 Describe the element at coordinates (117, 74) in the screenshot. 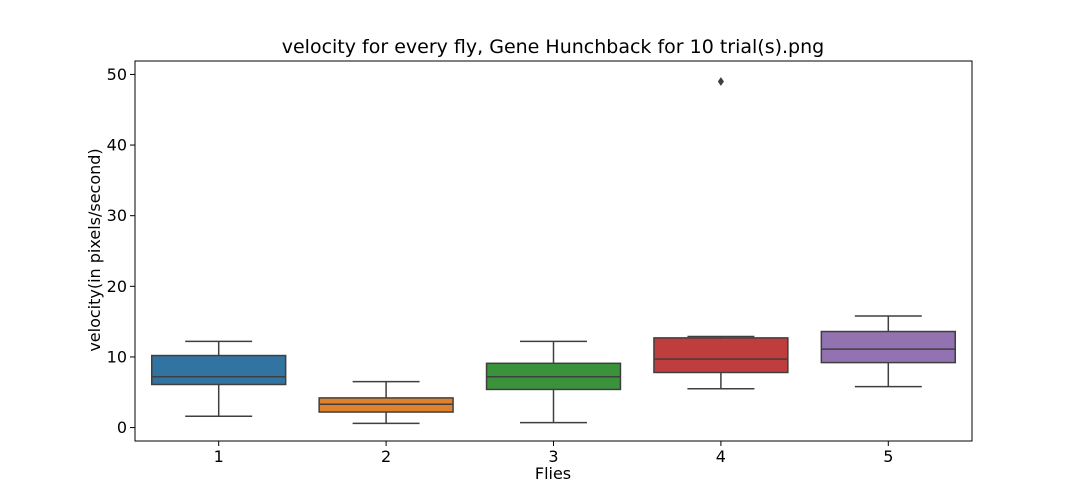

I see `y-tick-label: 50` at that location.